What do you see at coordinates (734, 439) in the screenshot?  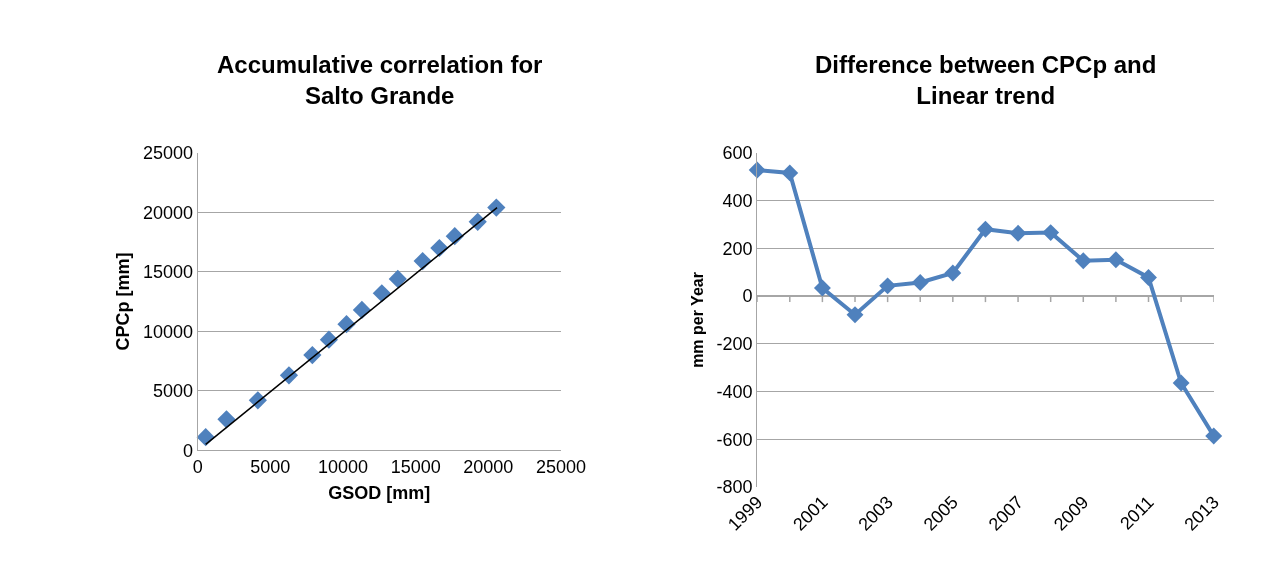 I see `y-tick-label: -600` at bounding box center [734, 439].